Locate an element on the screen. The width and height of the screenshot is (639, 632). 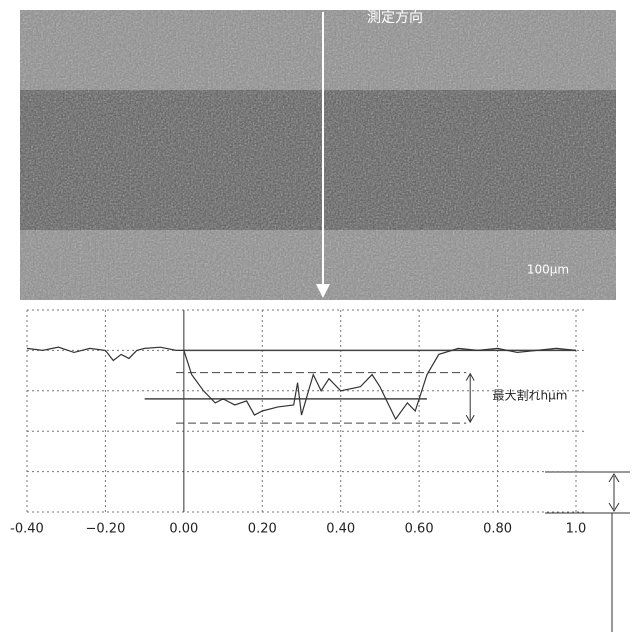
x-tick-label: 0.00 is located at coordinates (183, 529).